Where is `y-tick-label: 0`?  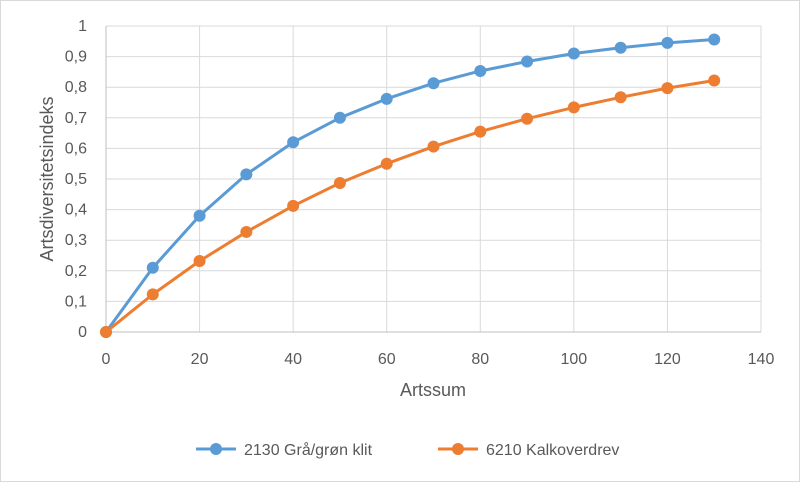 y-tick-label: 0 is located at coordinates (82, 332).